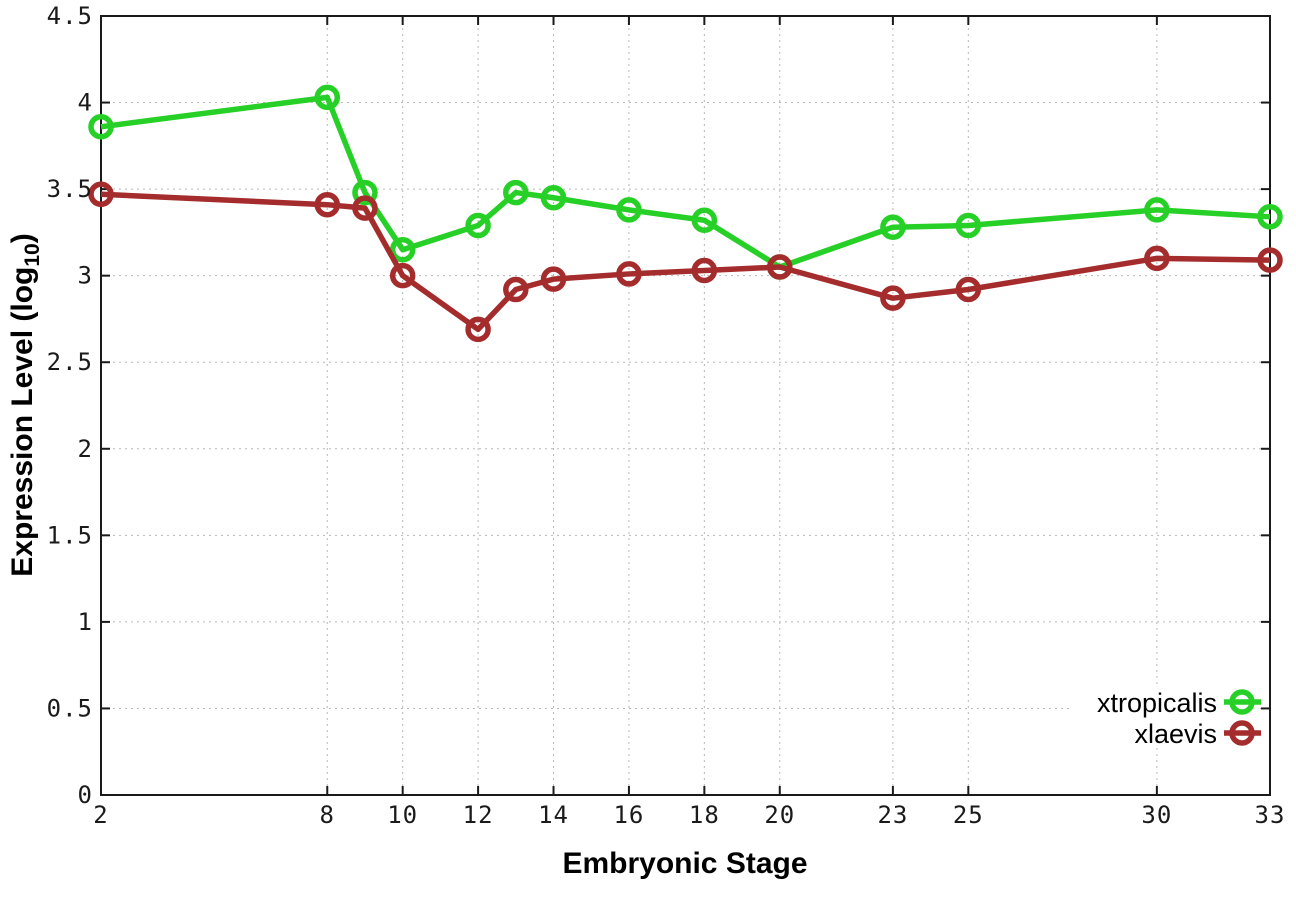  What do you see at coordinates (22, 238) in the screenshot?
I see `y-axis-title-suffix: )` at bounding box center [22, 238].